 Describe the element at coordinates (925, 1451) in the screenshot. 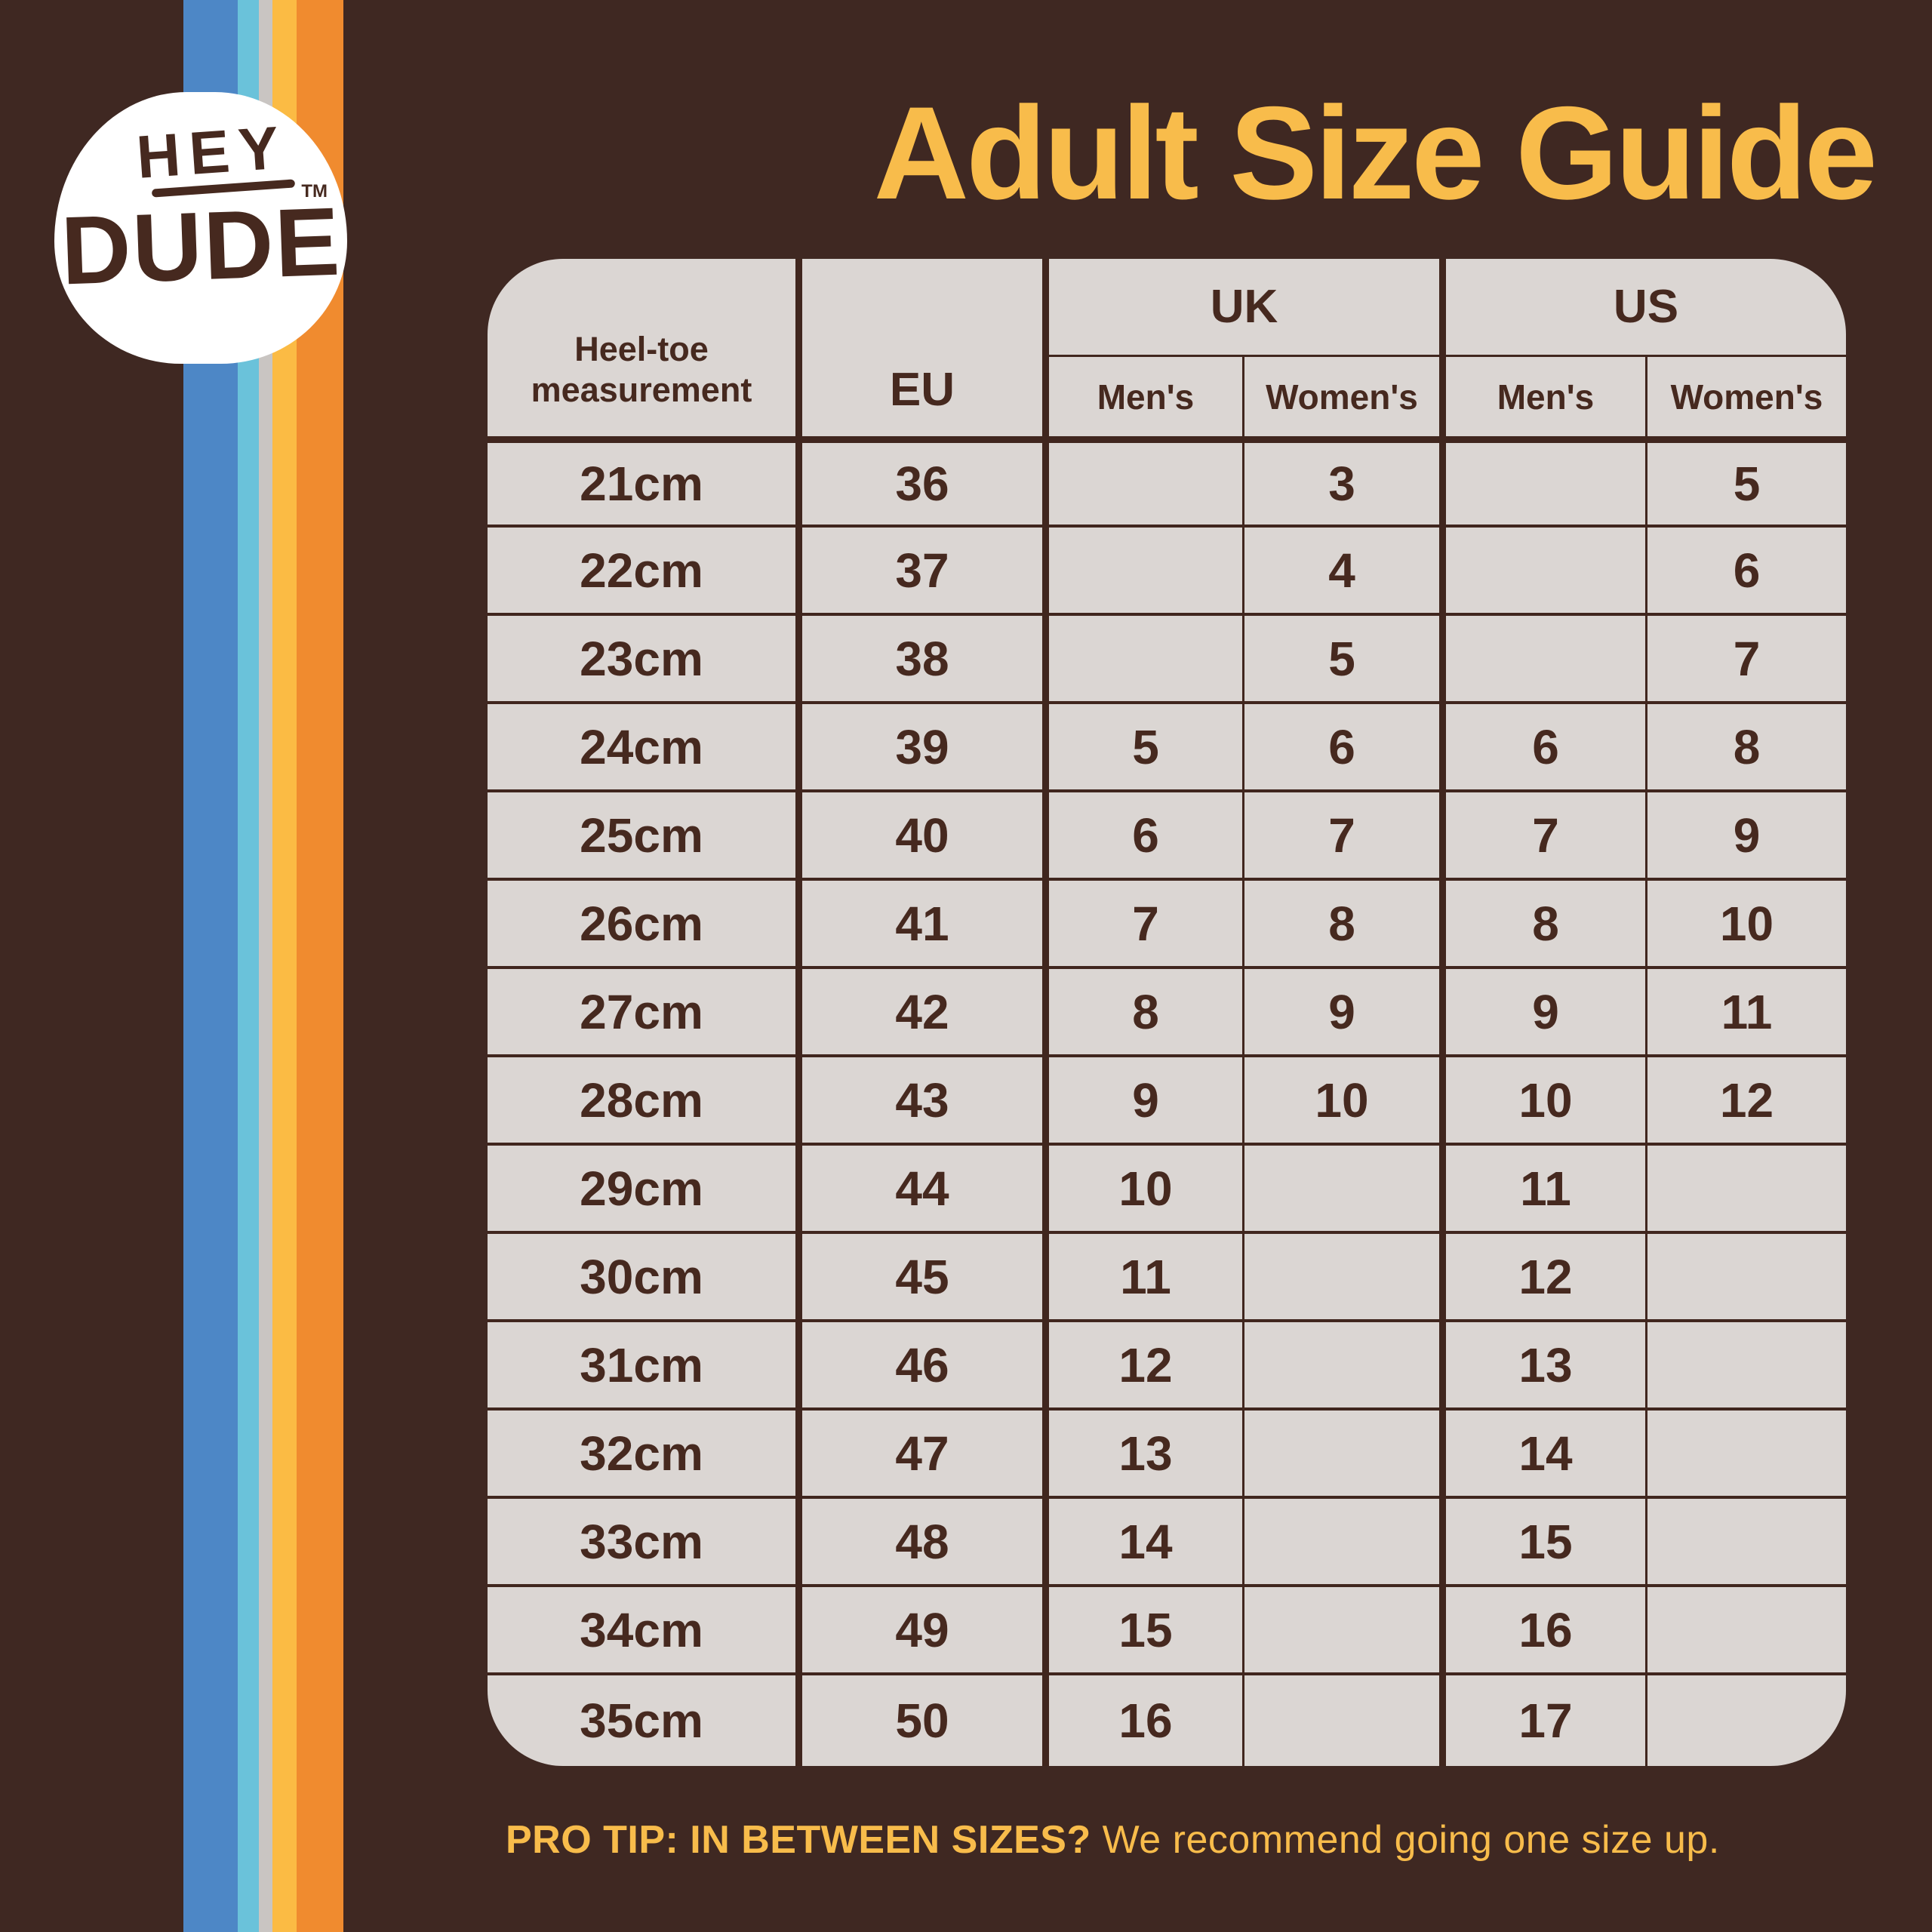

I see `cell-eu: 47` at that location.